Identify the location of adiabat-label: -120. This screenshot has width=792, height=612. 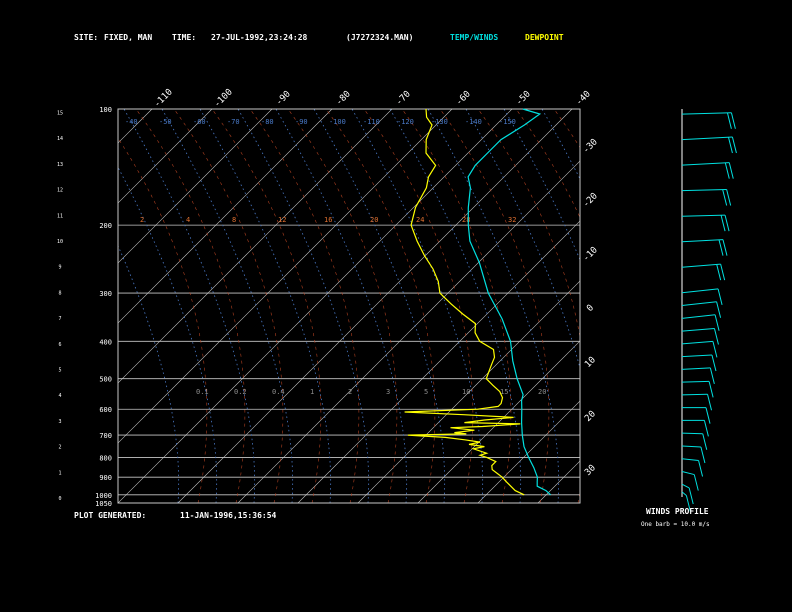
(405, 122).